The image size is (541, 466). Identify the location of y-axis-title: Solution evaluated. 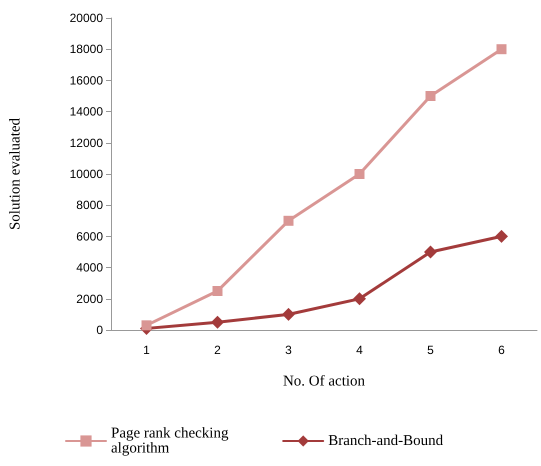
(16, 173).